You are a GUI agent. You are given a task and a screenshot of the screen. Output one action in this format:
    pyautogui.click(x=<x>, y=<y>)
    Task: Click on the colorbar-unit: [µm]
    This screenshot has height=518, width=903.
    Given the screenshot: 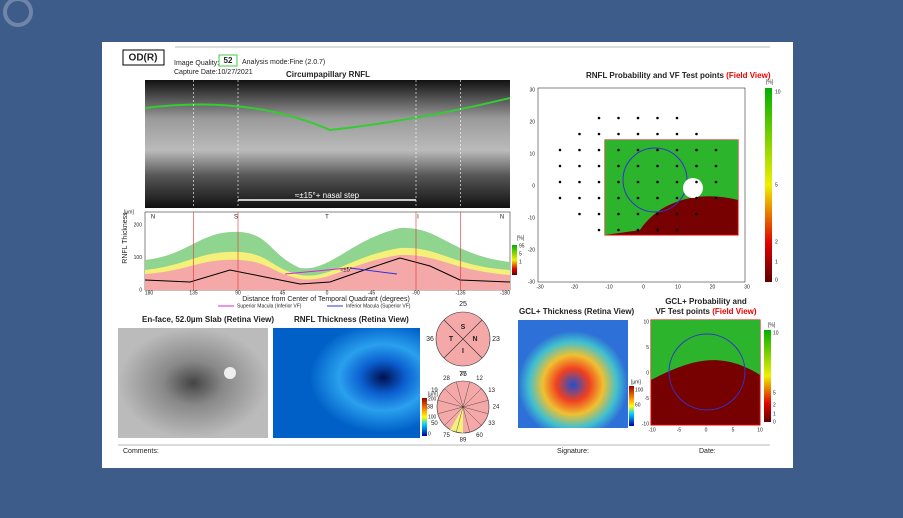 What is the action you would take?
    pyautogui.click(x=433, y=394)
    